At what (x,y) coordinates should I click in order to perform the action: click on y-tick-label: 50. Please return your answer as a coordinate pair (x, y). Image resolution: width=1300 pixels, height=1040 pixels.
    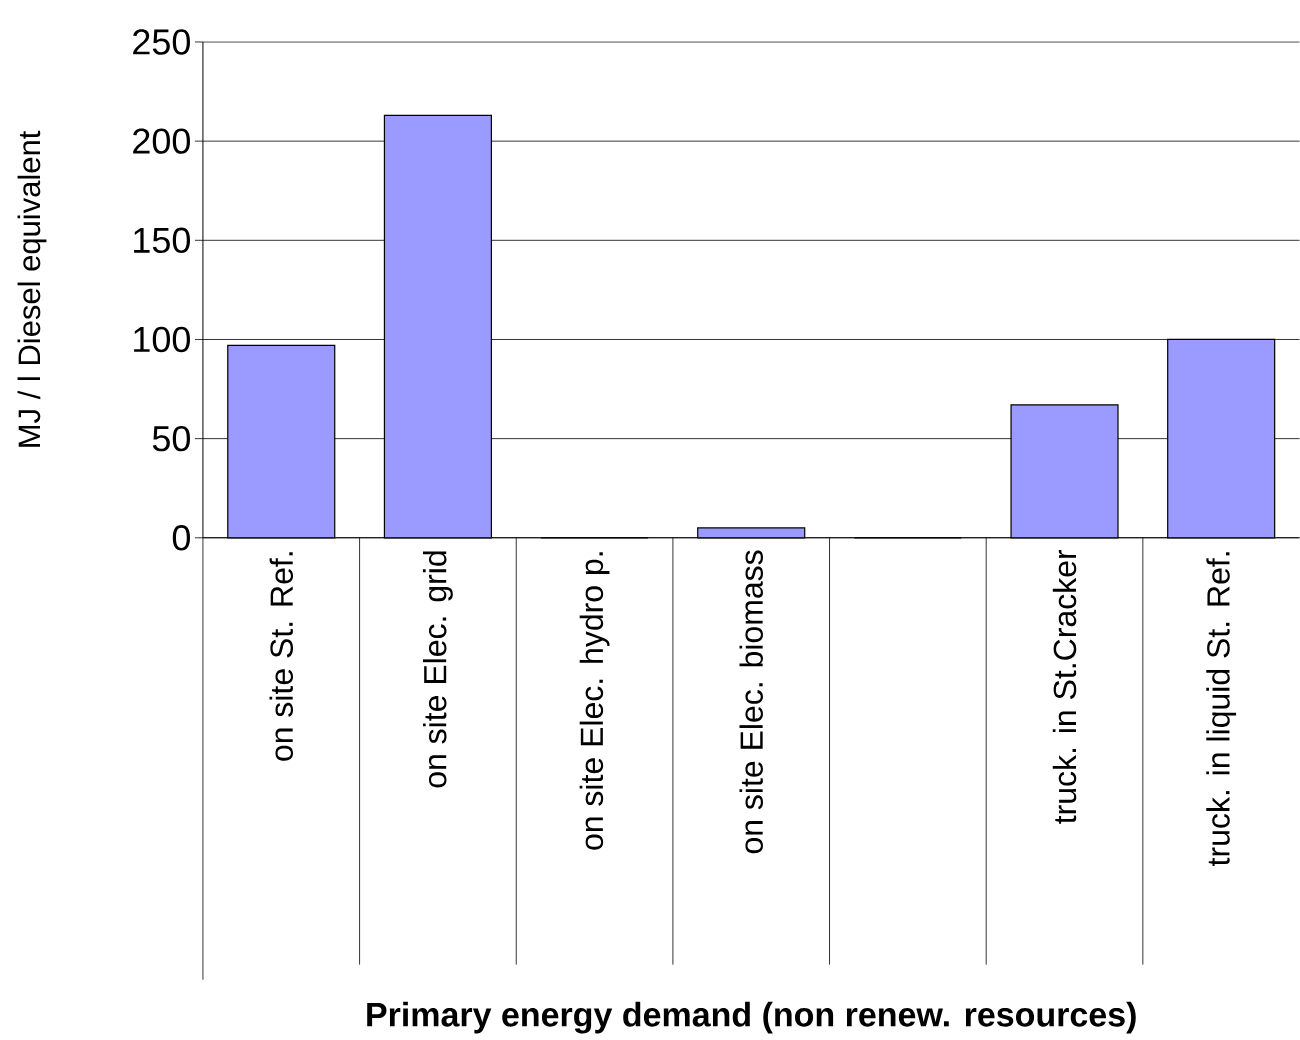
    Looking at the image, I should click on (171, 439).